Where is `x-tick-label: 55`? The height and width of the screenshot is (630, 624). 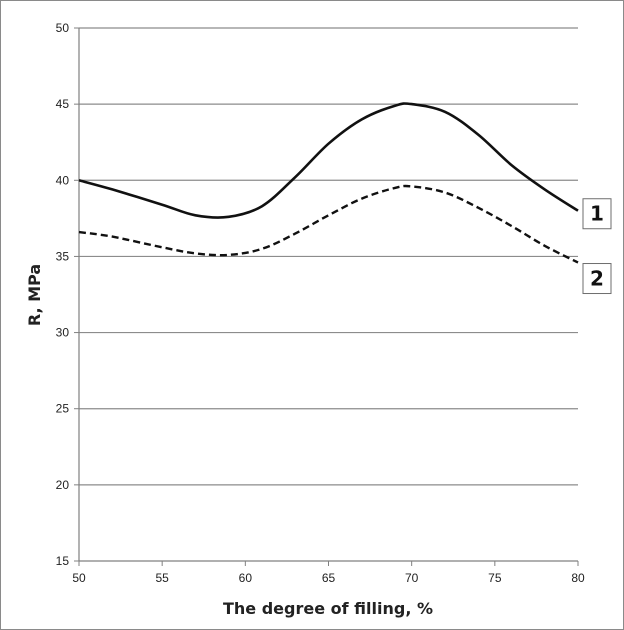 x-tick-label: 55 is located at coordinates (162, 578).